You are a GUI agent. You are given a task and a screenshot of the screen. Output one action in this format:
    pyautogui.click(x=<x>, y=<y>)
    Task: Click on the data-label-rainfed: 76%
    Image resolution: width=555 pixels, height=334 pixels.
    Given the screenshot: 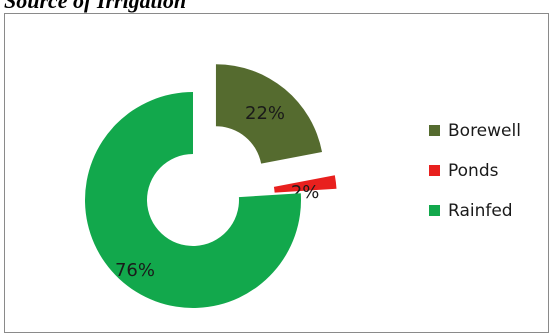 What is the action you would take?
    pyautogui.click(x=135, y=270)
    